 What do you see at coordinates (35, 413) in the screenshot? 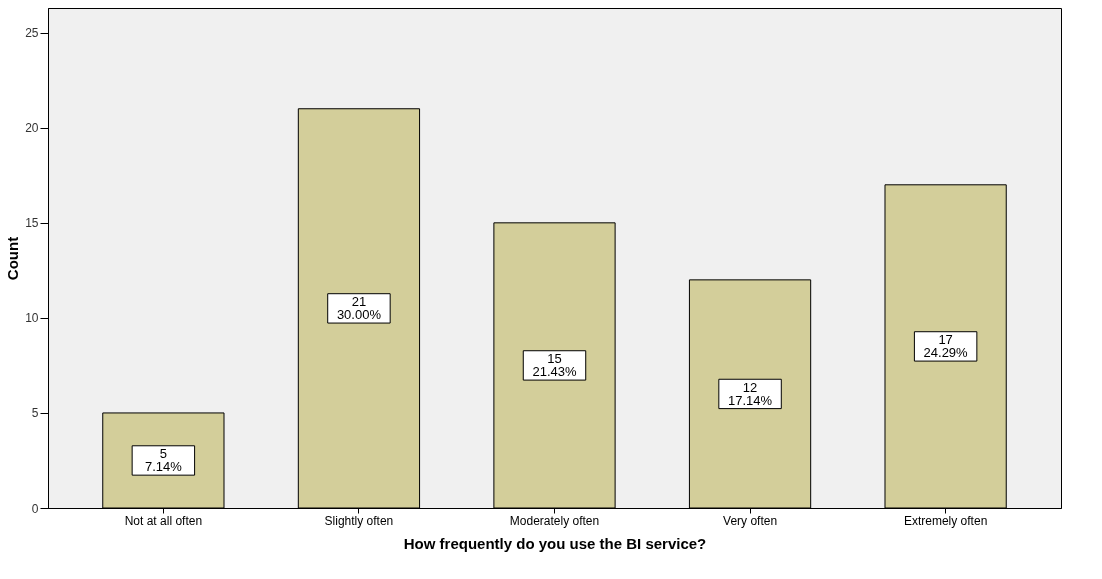
I see `y-tick-label: 5` at bounding box center [35, 413].